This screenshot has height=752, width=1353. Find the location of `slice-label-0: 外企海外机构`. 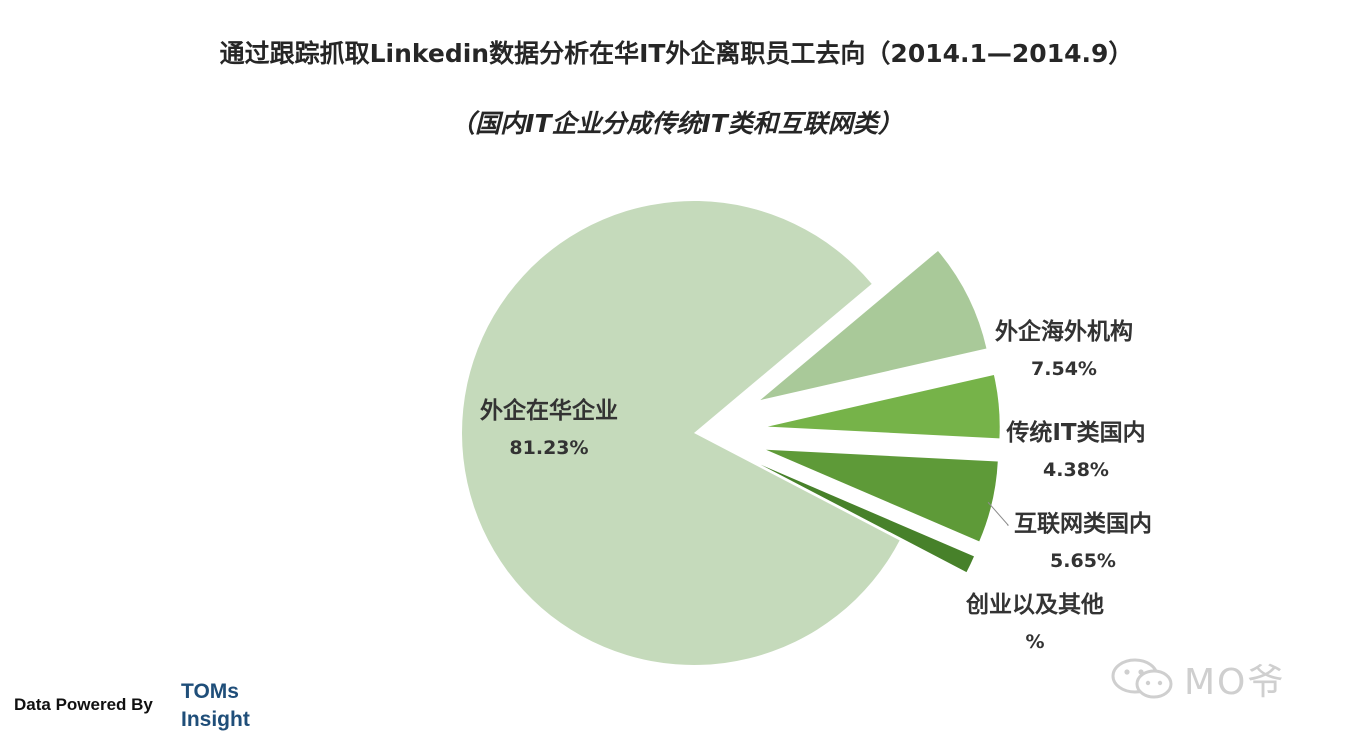

slice-label-0: 外企海外机构 is located at coordinates (1064, 331).